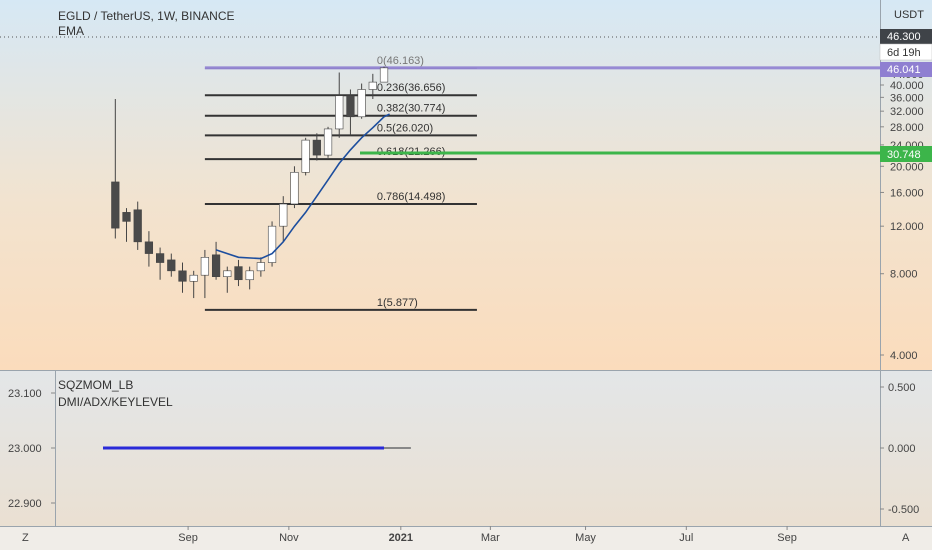 The height and width of the screenshot is (550, 932). What do you see at coordinates (903, 510) in the screenshot?
I see `right-tick-label: -0.500` at bounding box center [903, 510].